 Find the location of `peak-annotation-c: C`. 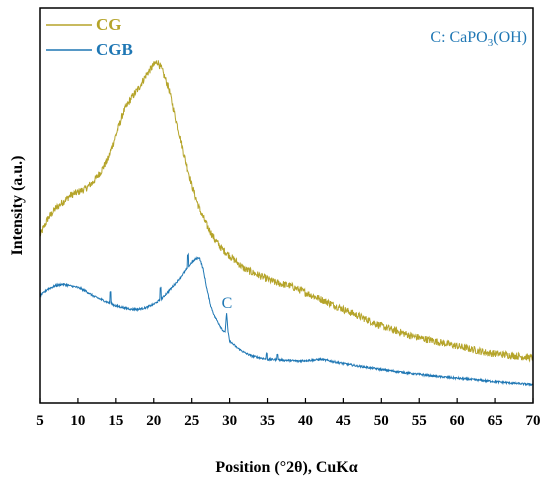

peak-annotation-c: C is located at coordinates (227, 303).